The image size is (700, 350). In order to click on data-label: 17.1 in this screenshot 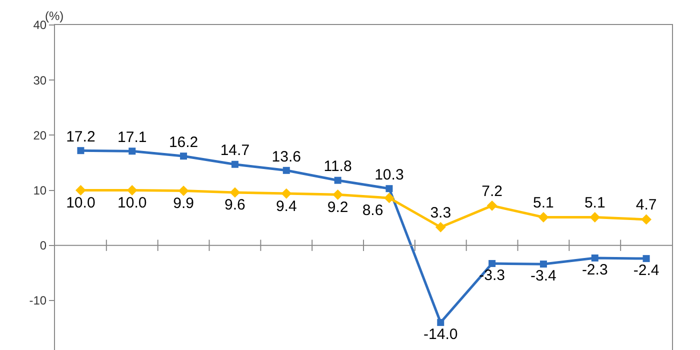, I will do `click(132, 137)`.